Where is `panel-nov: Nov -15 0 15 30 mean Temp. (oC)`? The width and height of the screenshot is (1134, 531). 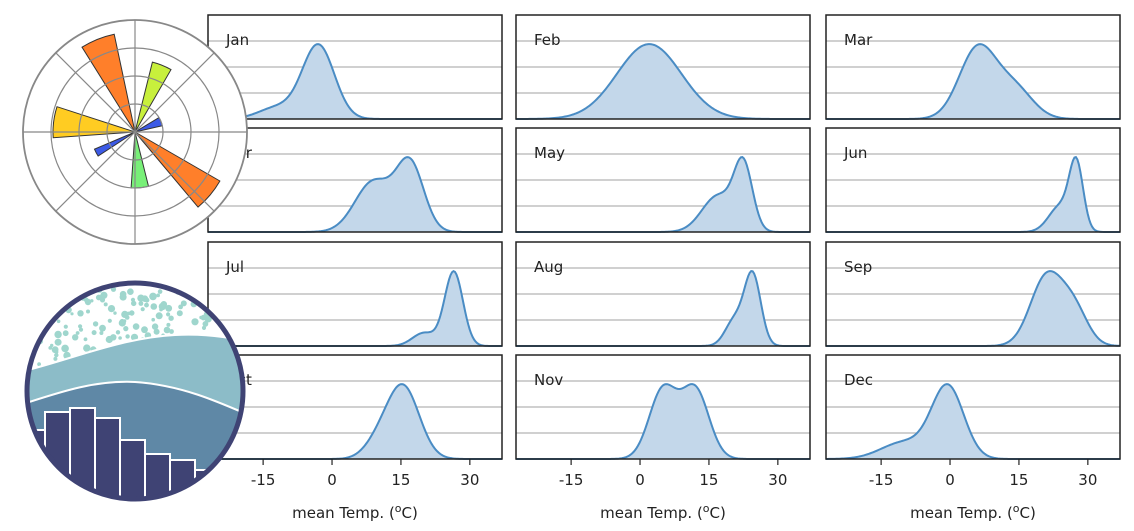 panel-nov: Nov -15 0 15 30 mean Temp. (oC) is located at coordinates (663, 438).